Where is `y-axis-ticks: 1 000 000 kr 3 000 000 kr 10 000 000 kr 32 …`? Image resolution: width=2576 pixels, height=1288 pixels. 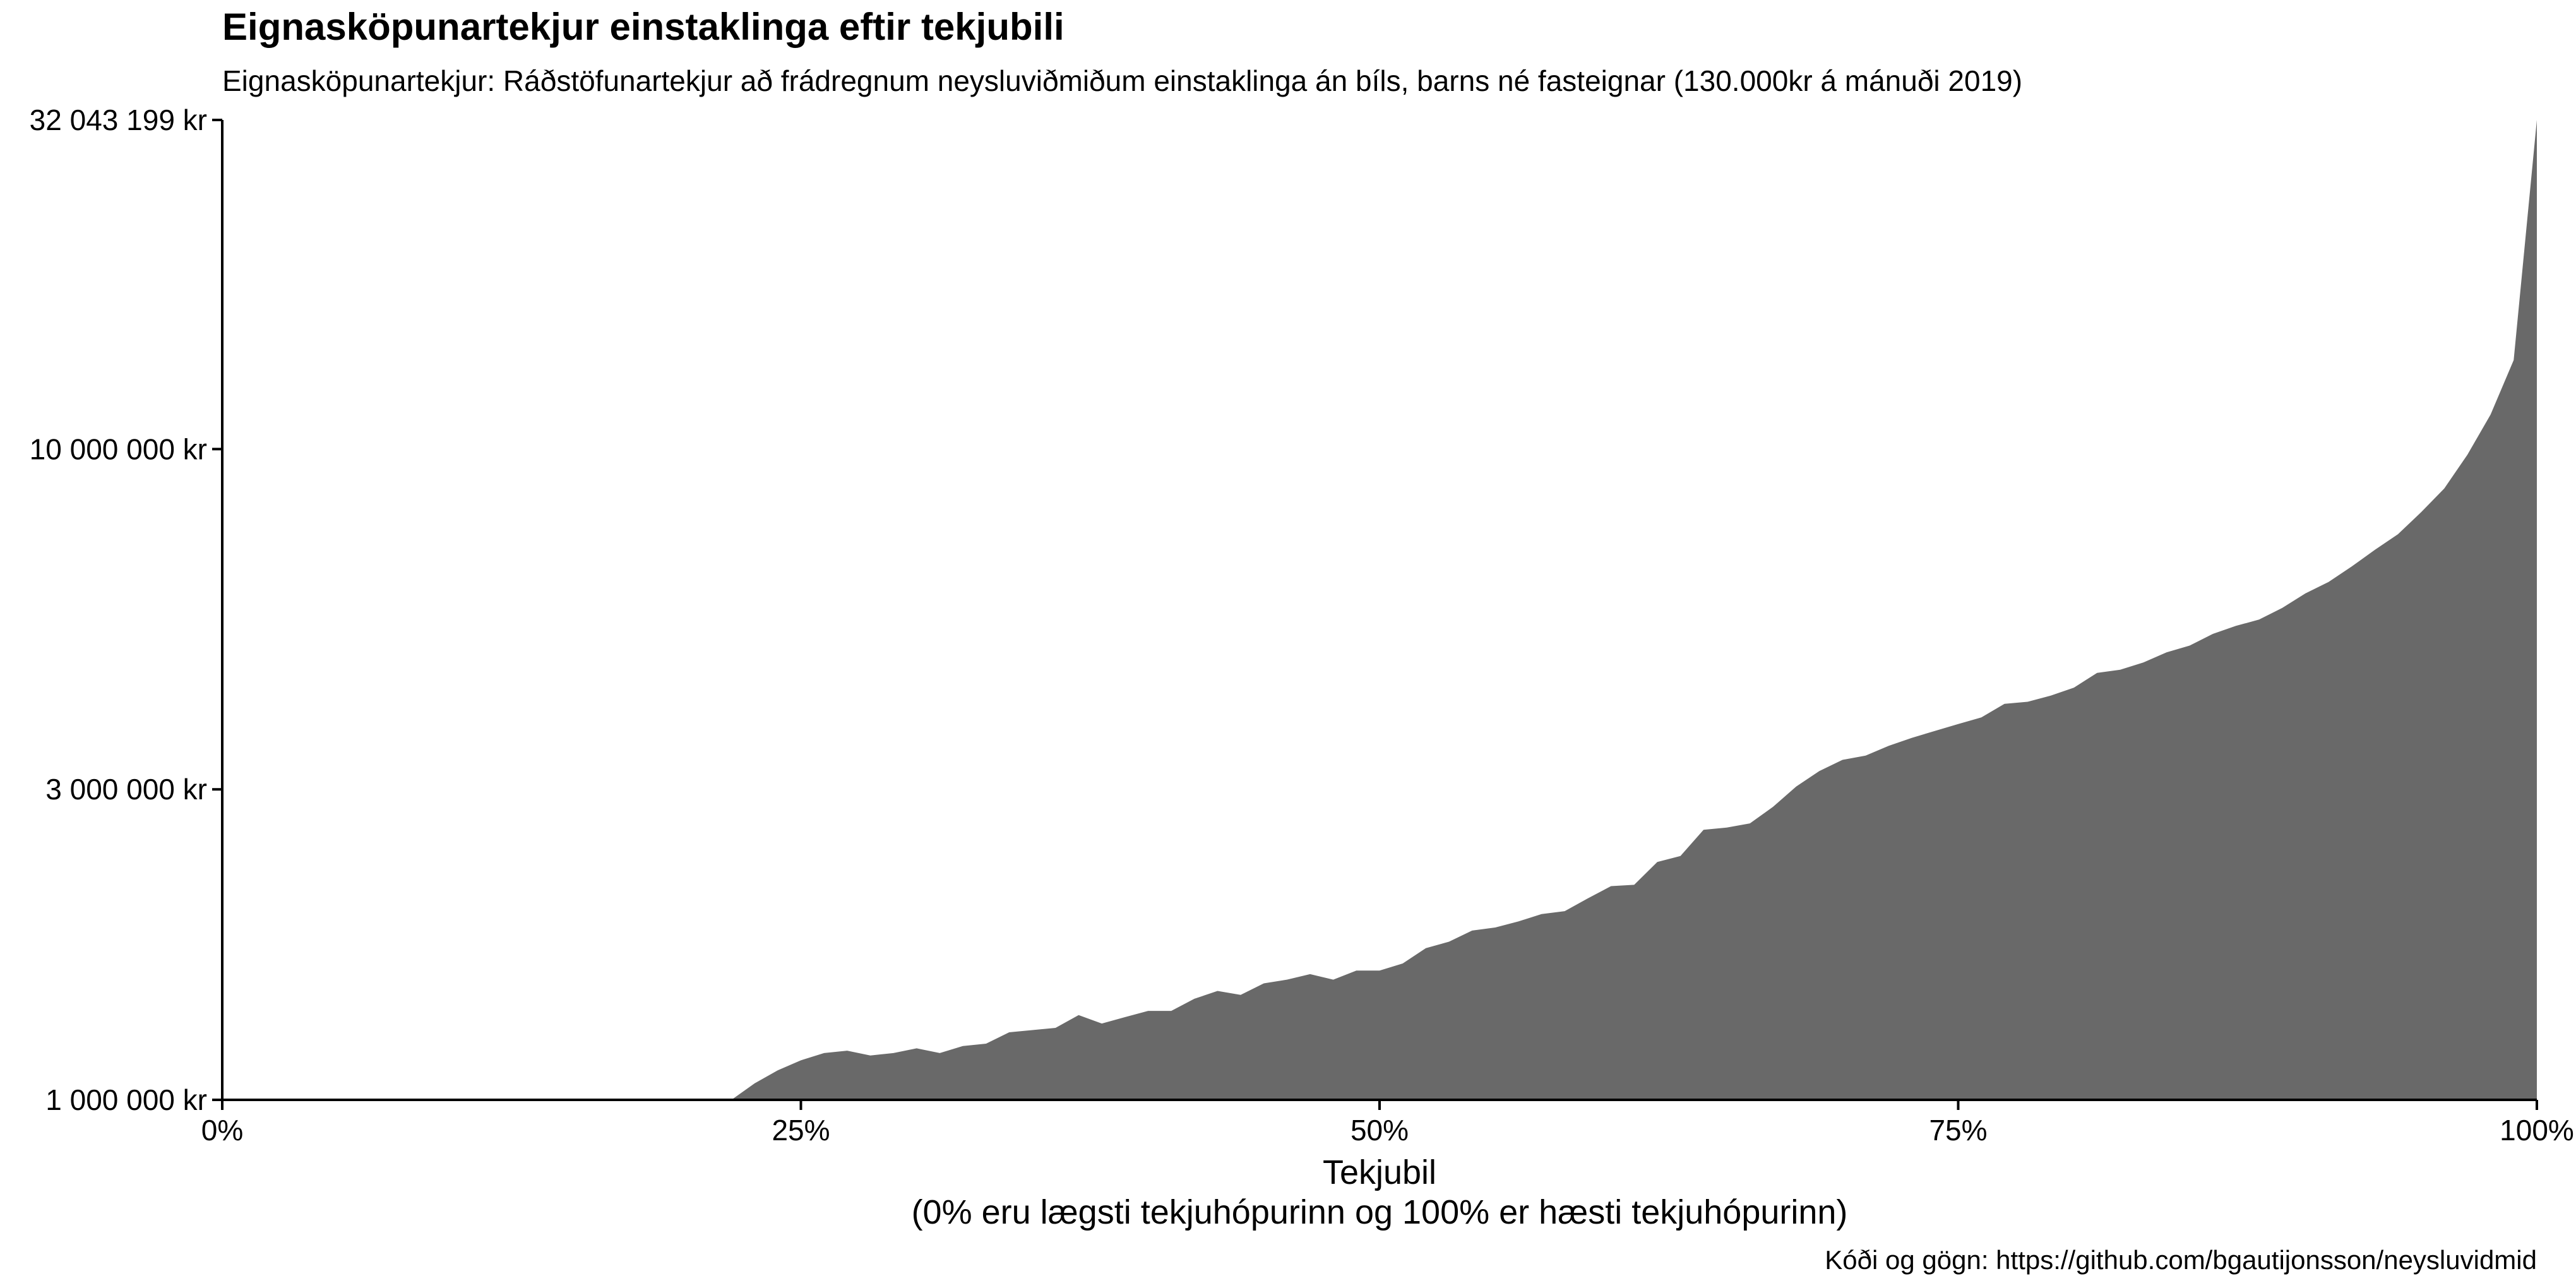
y-axis-ticks: 1 000 000 kr 3 000 000 kr 10 000 000 kr 32 … is located at coordinates (126, 610).